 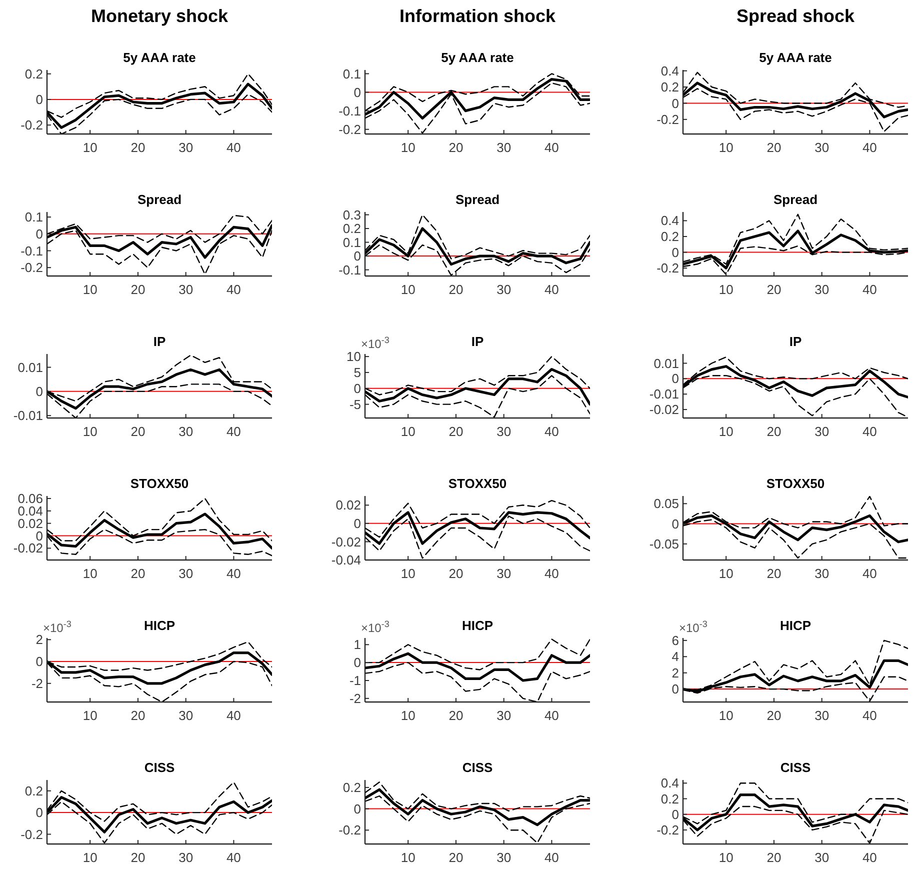 I want to click on y-tick-label: 4, so click(x=675, y=656).